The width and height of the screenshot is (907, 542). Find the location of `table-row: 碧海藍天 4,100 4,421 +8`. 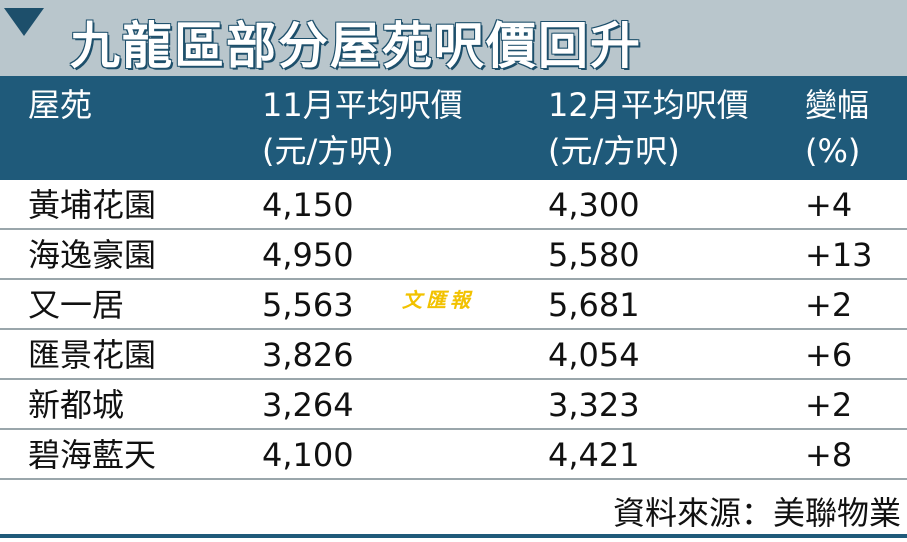

table-row: 碧海藍天 4,100 4,421 +8 is located at coordinates (453, 455).